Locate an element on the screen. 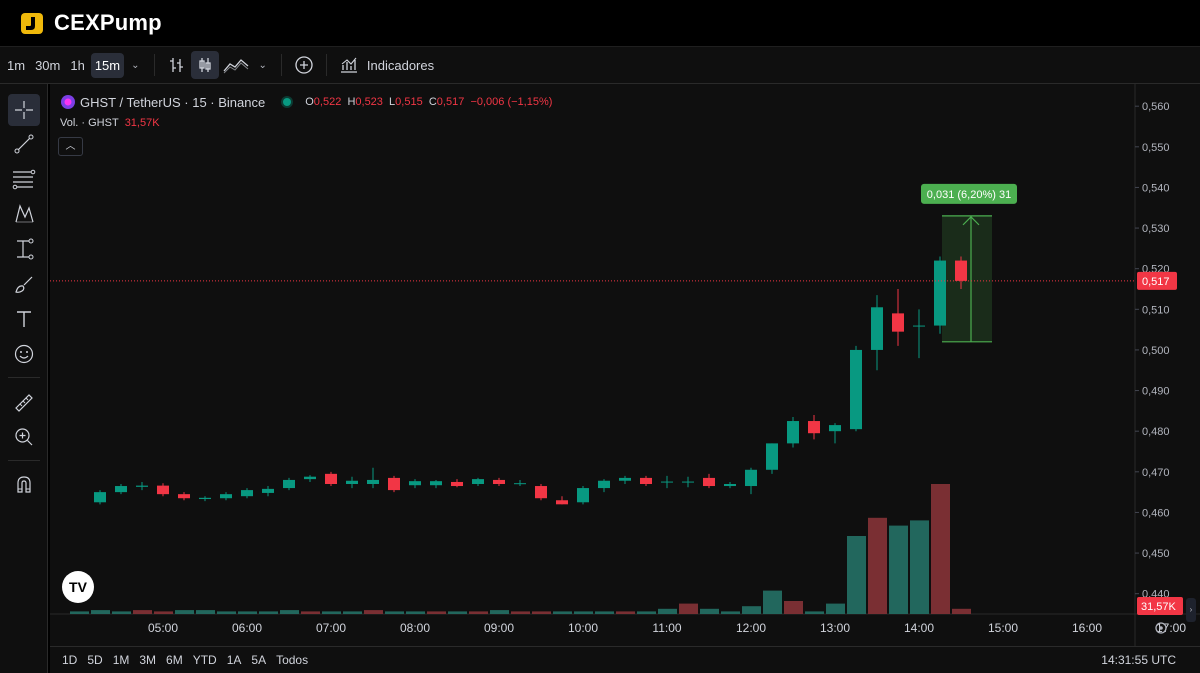 This screenshot has height=673, width=1200. range-5d: 5D is located at coordinates (95, 660).